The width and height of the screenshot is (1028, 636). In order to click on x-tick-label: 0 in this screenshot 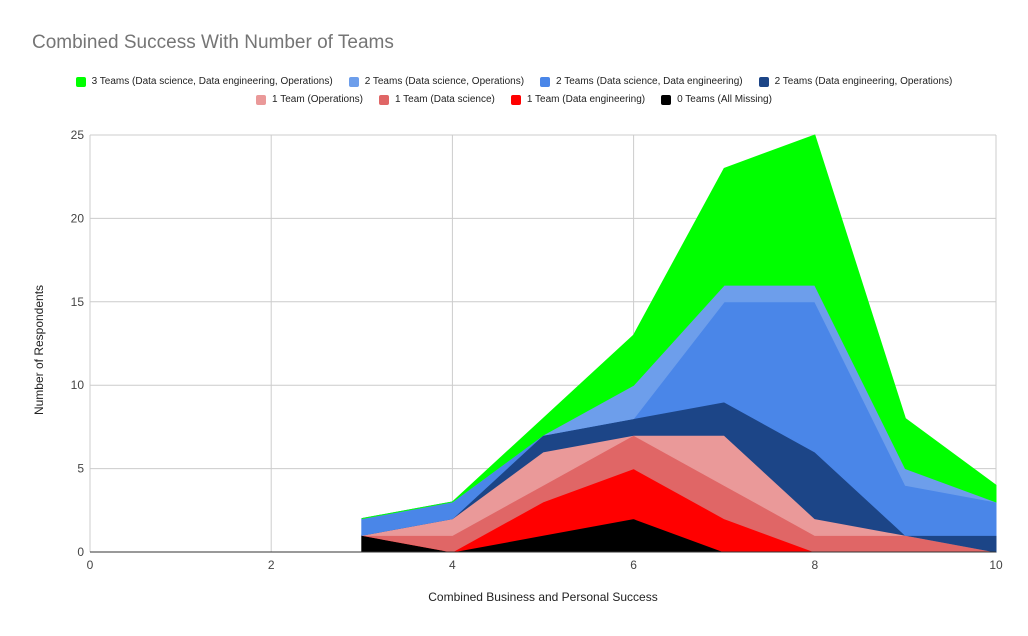, I will do `click(90, 565)`.